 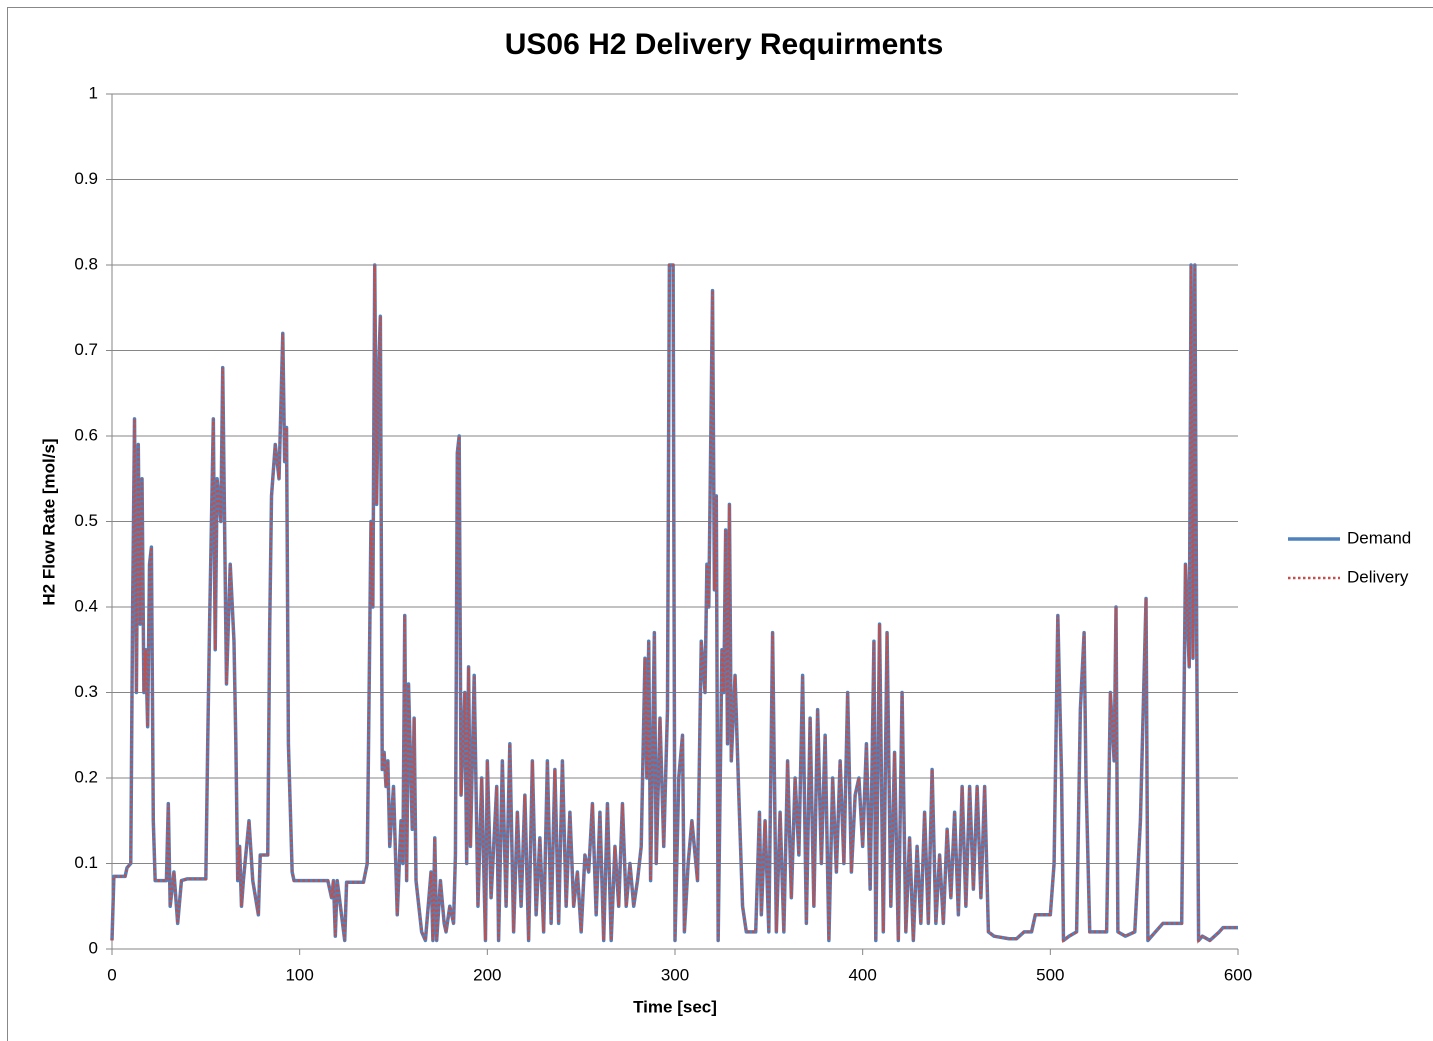 What do you see at coordinates (1378, 576) in the screenshot?
I see `legend-label: Delivery` at bounding box center [1378, 576].